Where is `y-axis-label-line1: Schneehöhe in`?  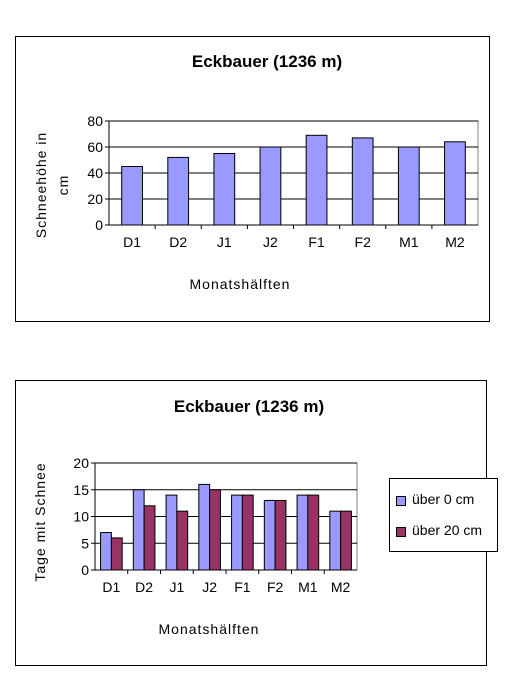 y-axis-label-line1: Schneehöhe in is located at coordinates (41, 185).